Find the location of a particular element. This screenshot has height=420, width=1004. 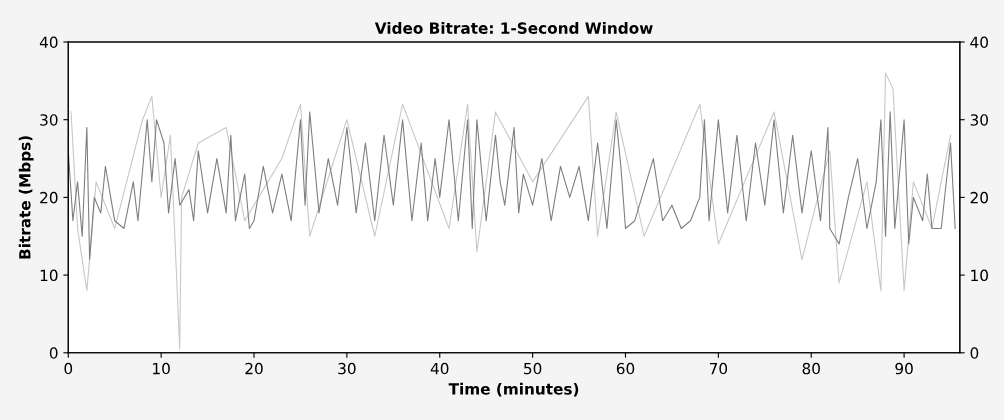

y2-tick-label: 20 is located at coordinates (979, 197).